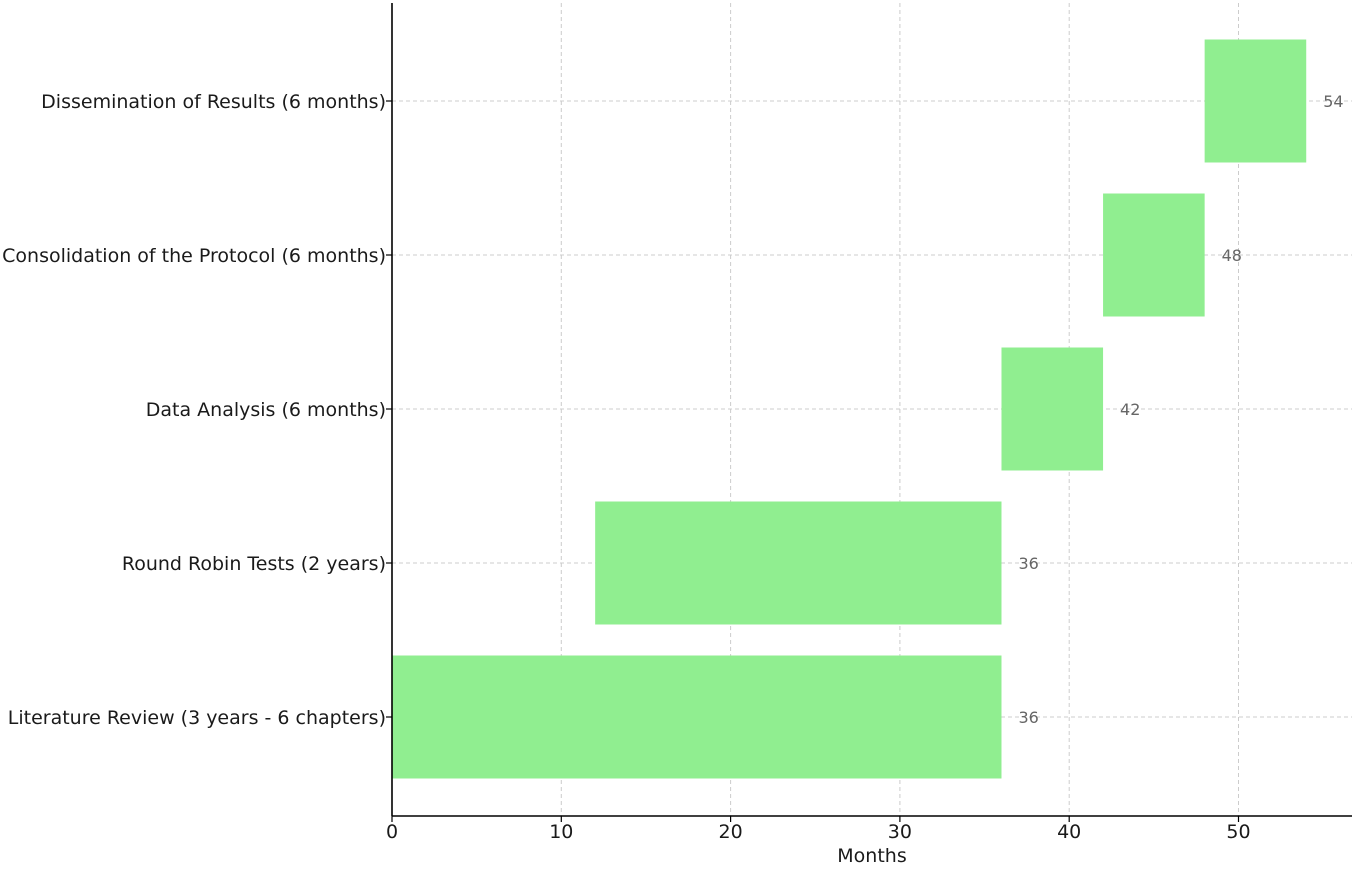  Describe the element at coordinates (254, 564) in the screenshot. I see `task-label: Round Robin Tests (2 years)` at that location.